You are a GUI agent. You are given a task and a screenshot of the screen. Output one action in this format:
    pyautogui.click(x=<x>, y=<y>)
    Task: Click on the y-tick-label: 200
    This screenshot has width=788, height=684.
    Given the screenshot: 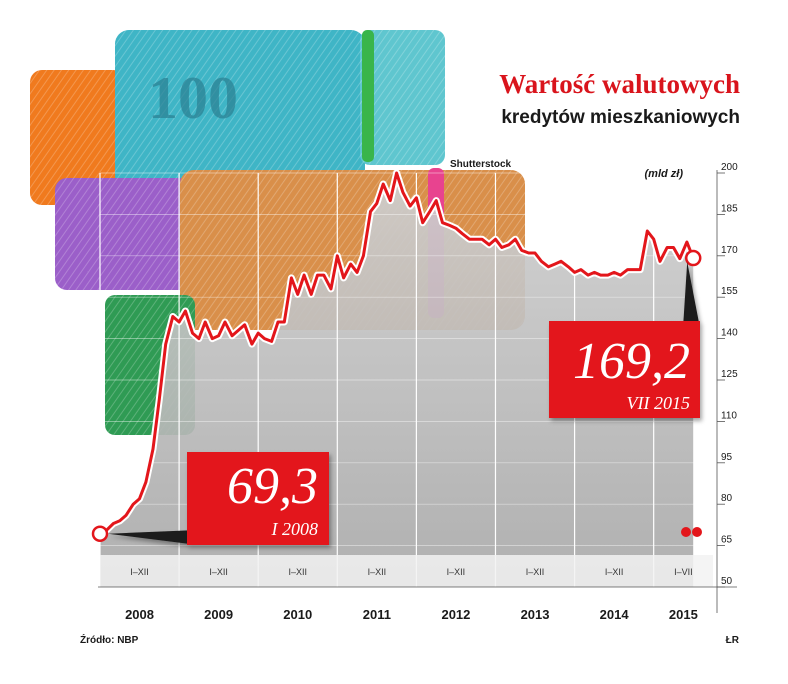 What is the action you would take?
    pyautogui.click(x=729, y=167)
    